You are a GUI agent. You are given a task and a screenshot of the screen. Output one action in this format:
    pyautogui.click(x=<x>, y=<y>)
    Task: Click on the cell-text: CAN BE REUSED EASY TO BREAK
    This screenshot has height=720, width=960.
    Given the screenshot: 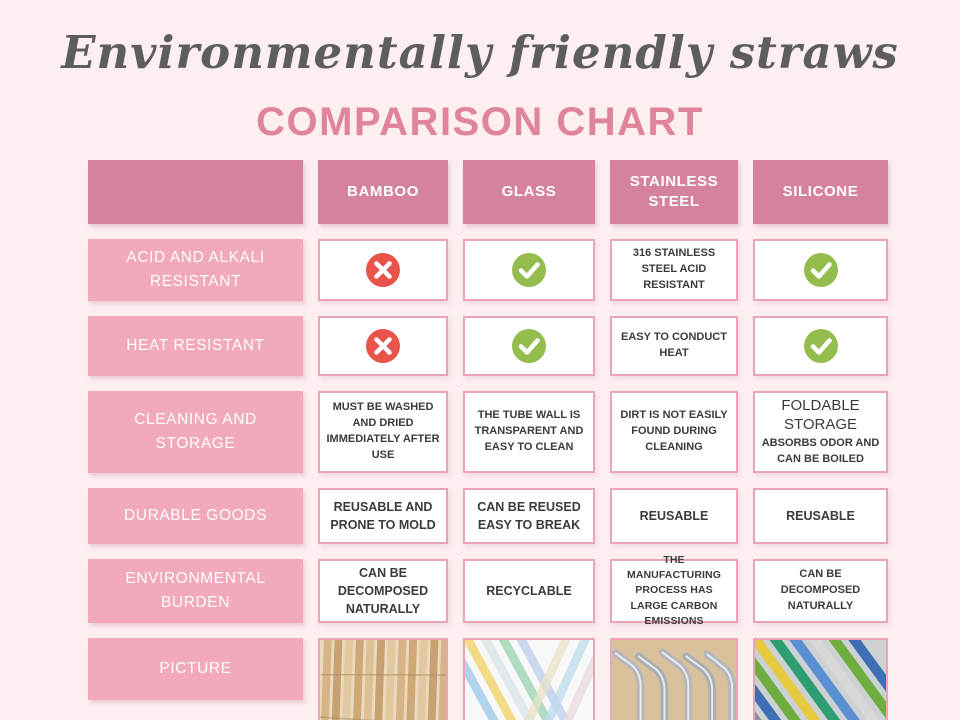 What is the action you would take?
    pyautogui.click(x=529, y=515)
    